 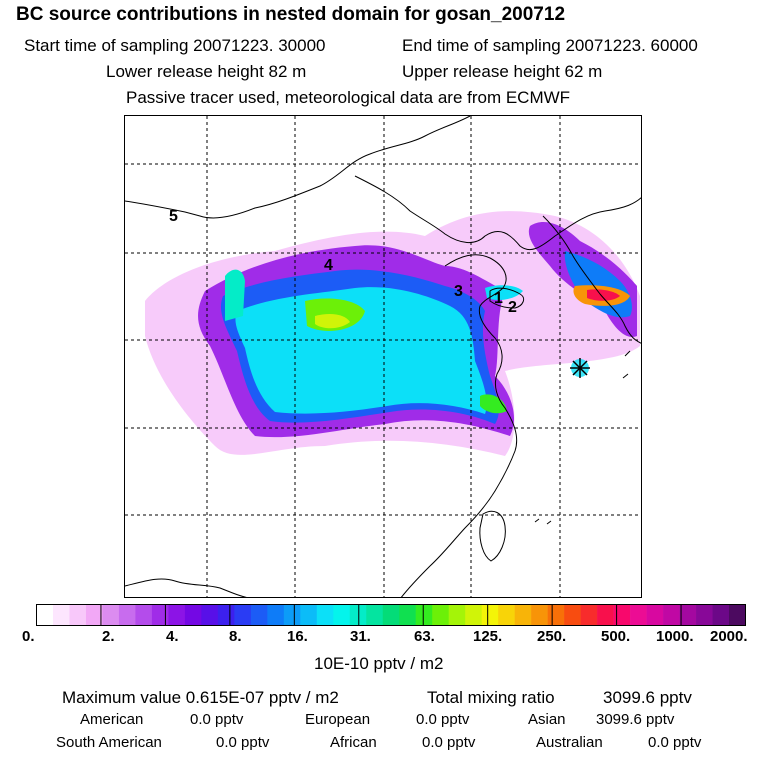 I want to click on receptor-star-marker, so click(x=580, y=368).